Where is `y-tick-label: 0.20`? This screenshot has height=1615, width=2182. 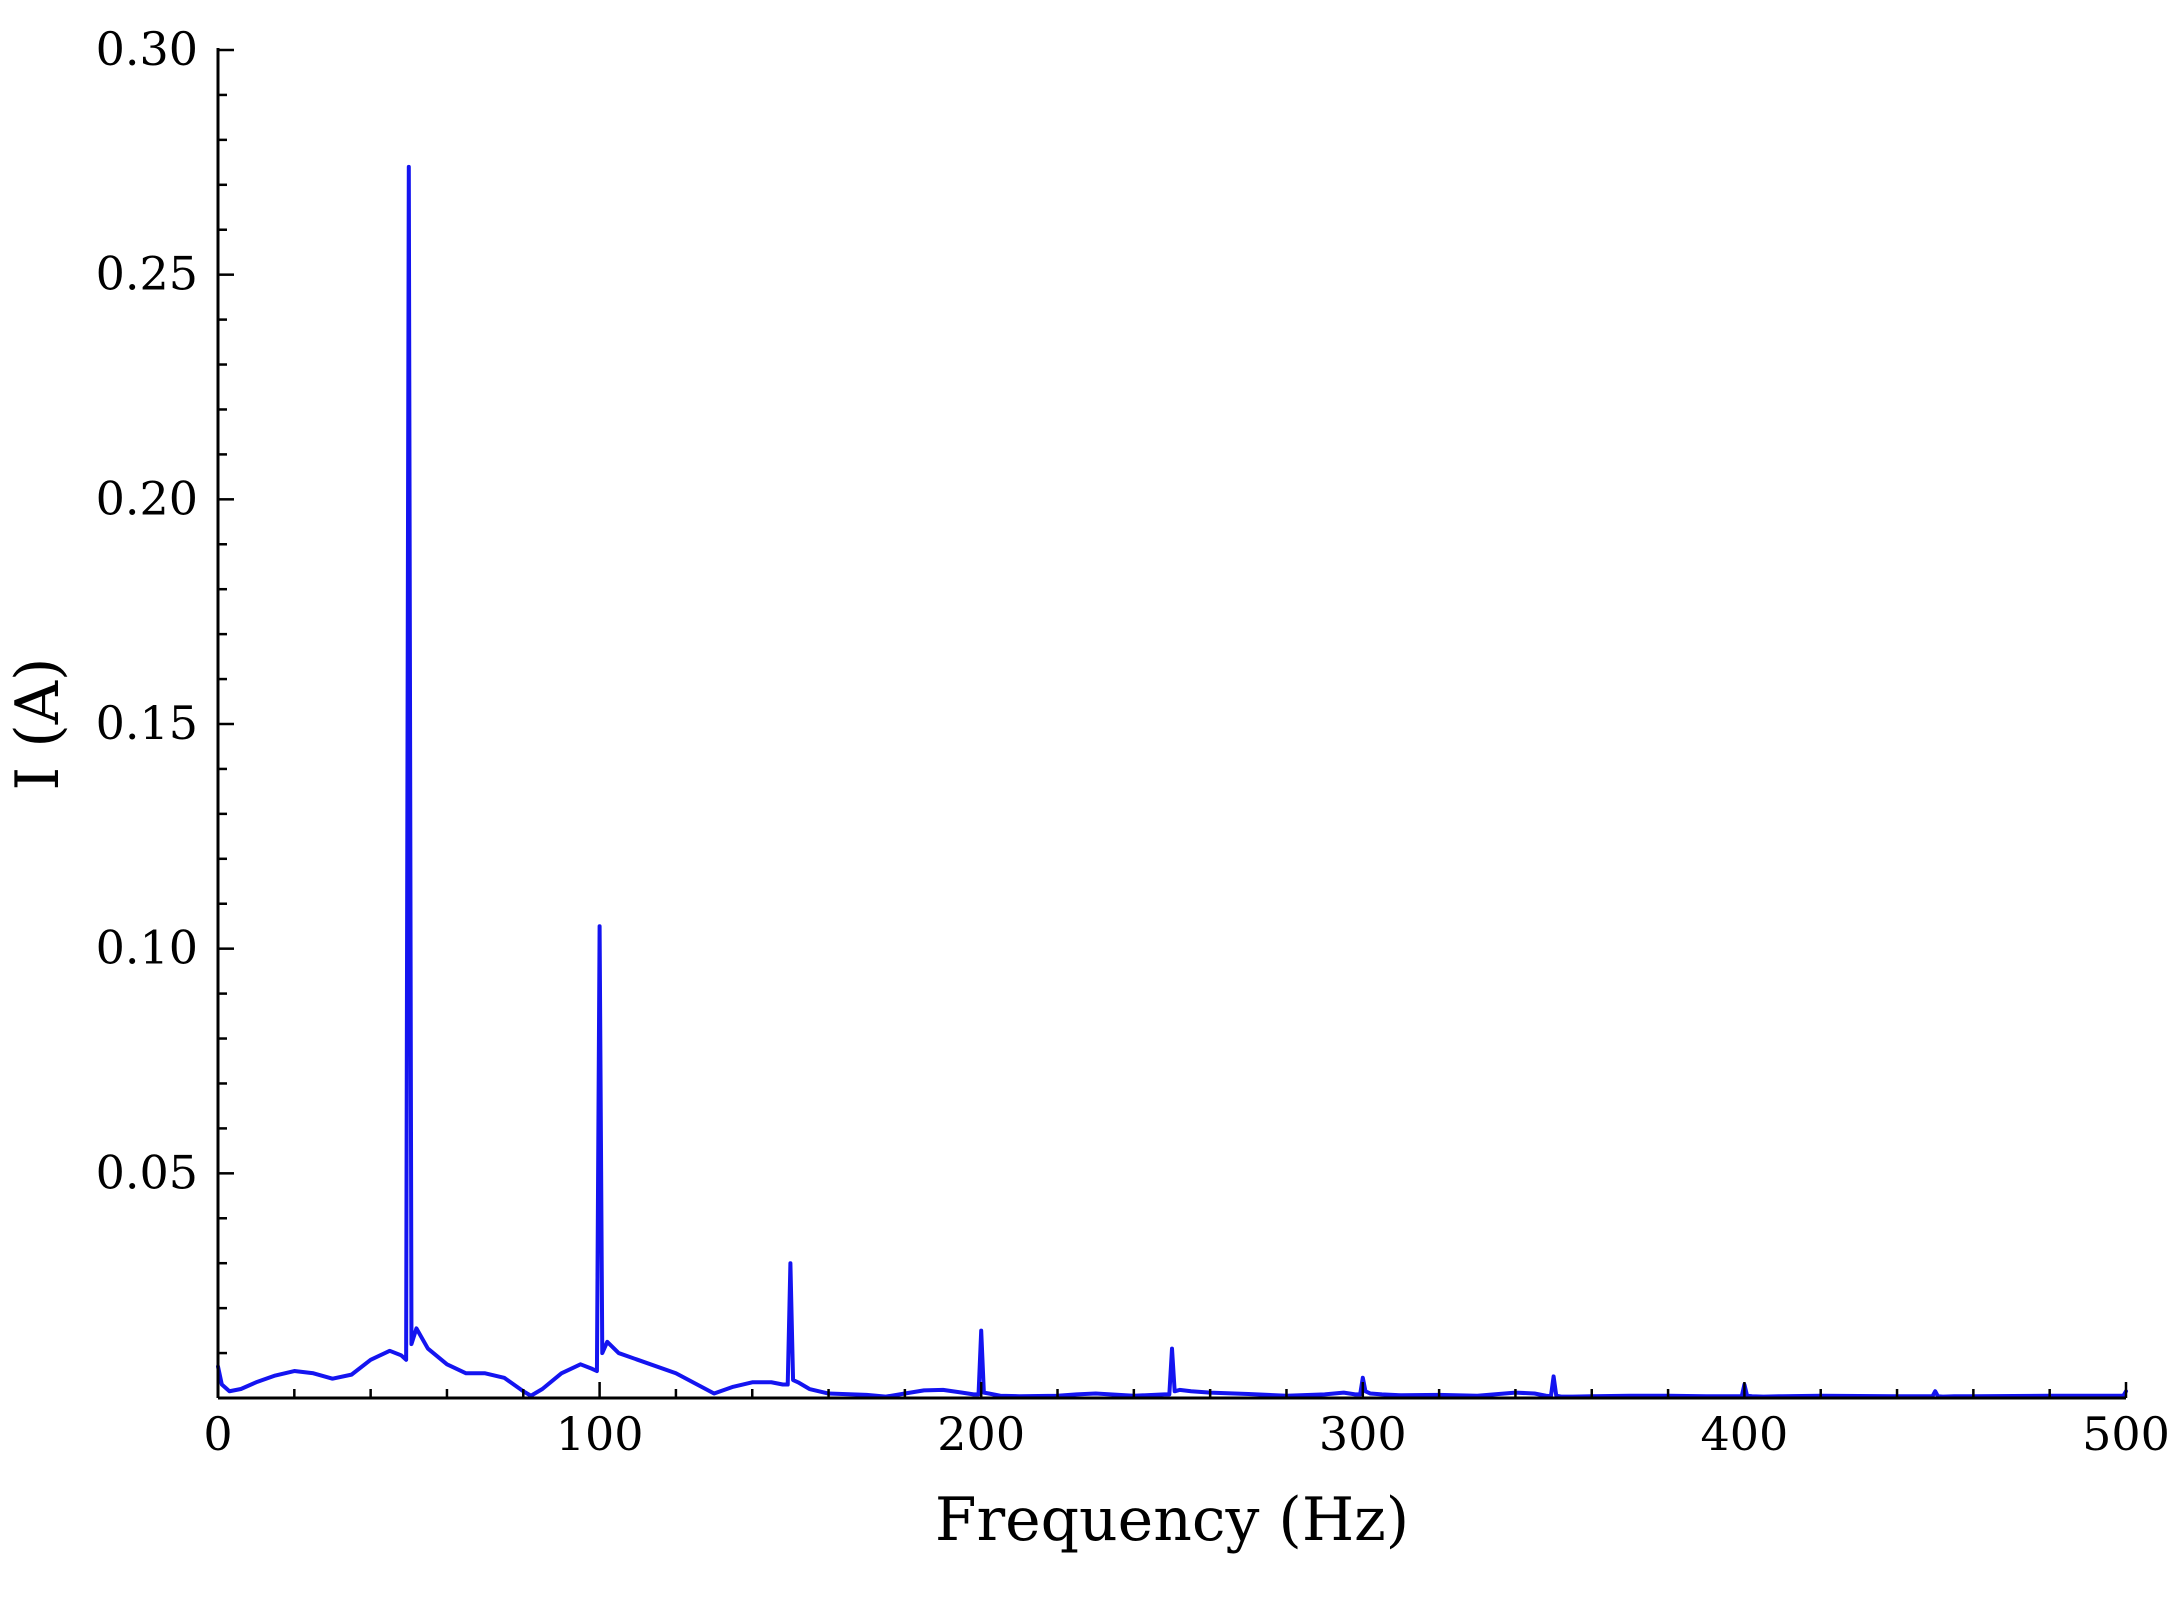 y-tick-label: 0.20 is located at coordinates (147, 498).